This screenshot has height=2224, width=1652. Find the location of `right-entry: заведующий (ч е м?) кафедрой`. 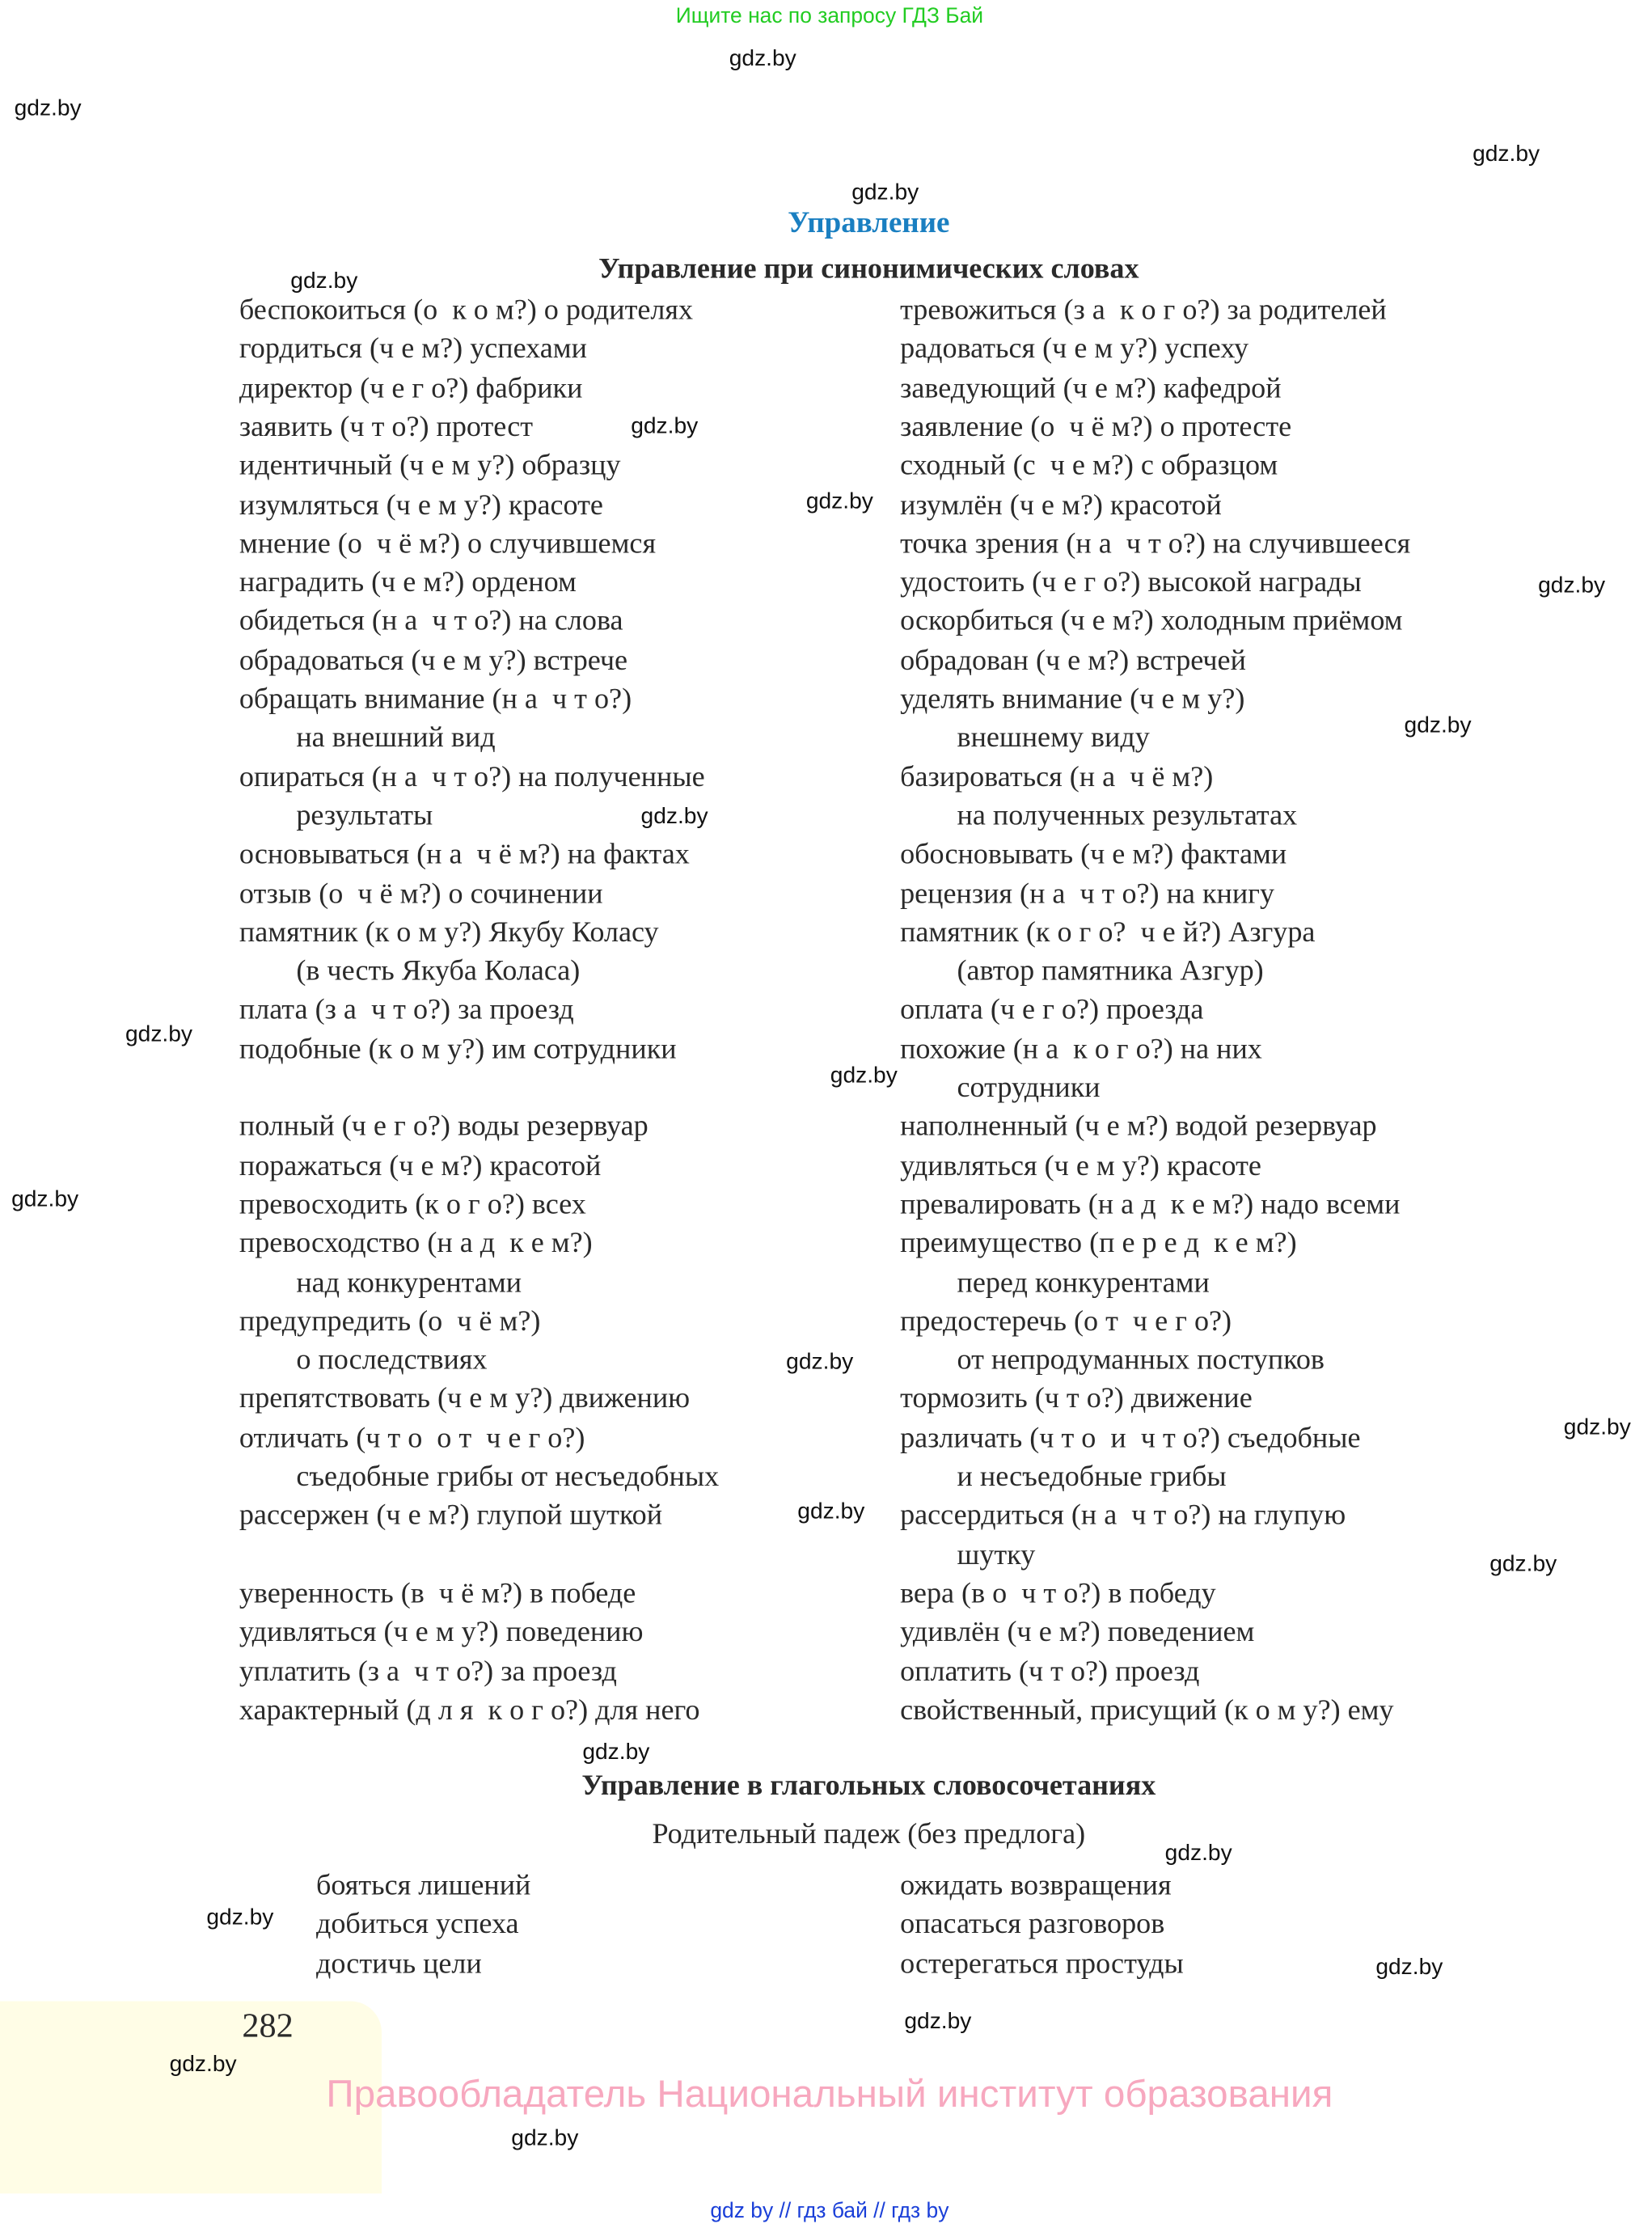

right-entry: заведующий (ч е м?) кафедрой is located at coordinates (1091, 388).